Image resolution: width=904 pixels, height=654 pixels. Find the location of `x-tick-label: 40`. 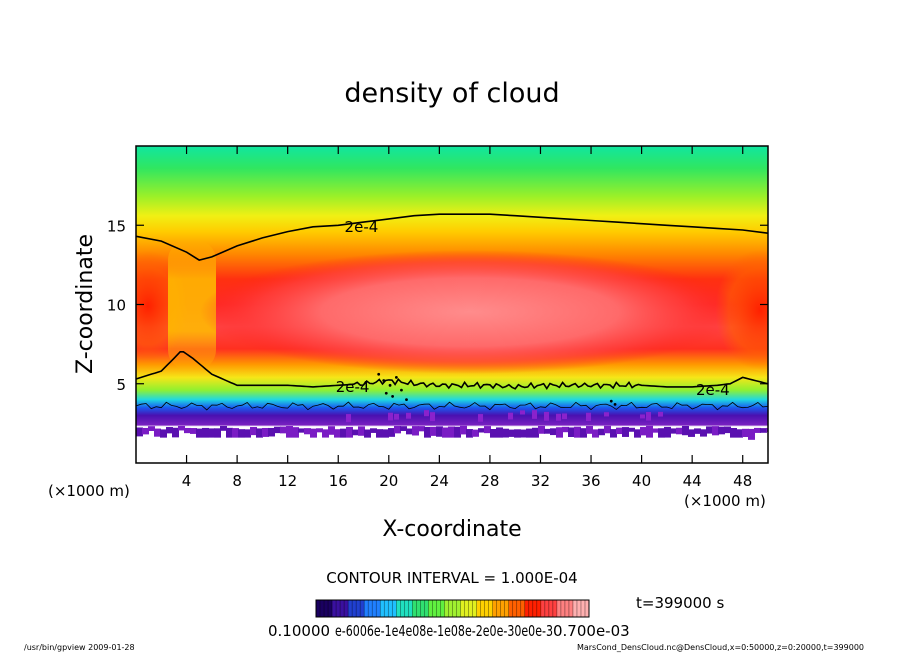

x-tick-label: 40 is located at coordinates (641, 481).